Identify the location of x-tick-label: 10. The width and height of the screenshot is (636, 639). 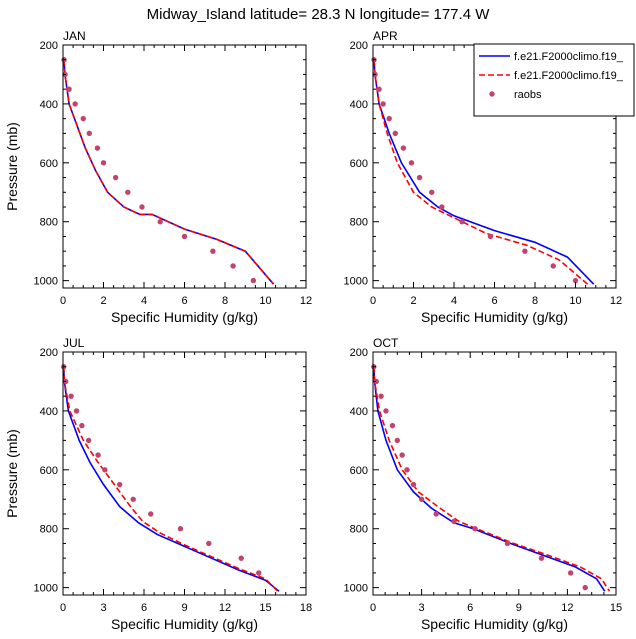
(575, 301).